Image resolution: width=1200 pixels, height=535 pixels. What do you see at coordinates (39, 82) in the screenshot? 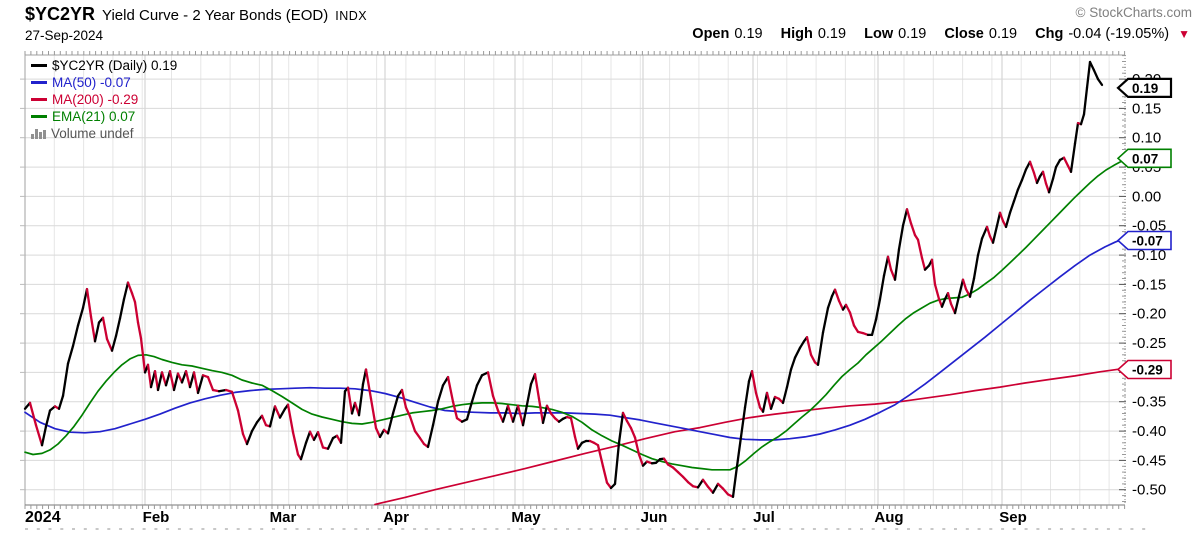
I see `ma50-line-swatch` at bounding box center [39, 82].